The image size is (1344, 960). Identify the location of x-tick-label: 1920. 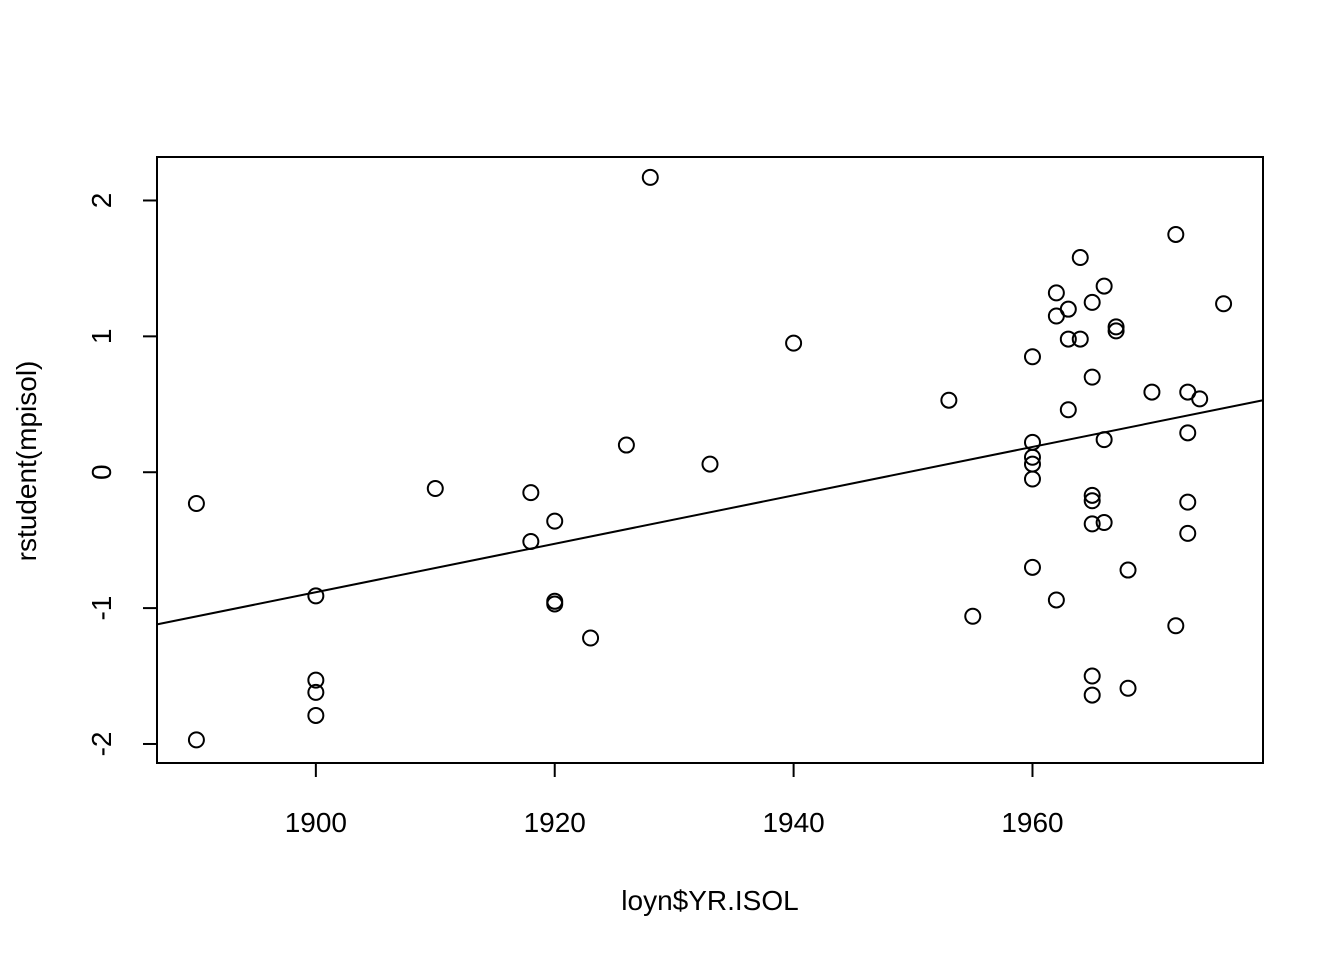
(555, 822).